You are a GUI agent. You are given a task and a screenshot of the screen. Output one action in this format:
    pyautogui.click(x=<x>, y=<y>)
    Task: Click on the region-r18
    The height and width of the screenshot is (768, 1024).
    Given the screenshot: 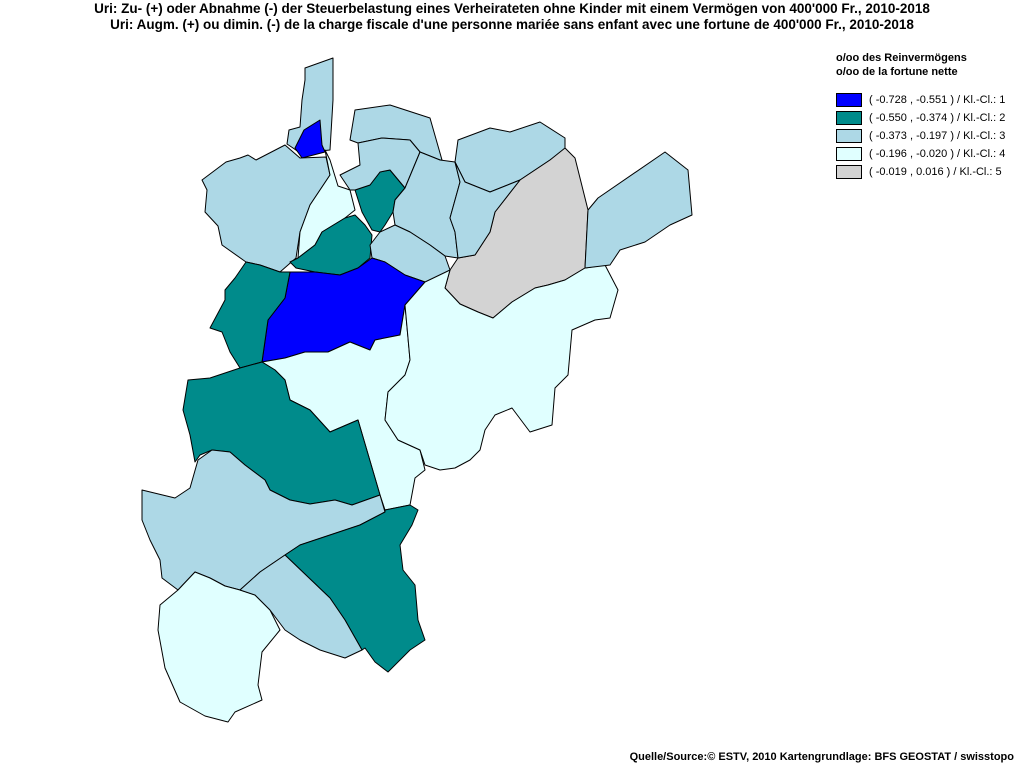 What is the action you would take?
    pyautogui.click(x=638, y=210)
    